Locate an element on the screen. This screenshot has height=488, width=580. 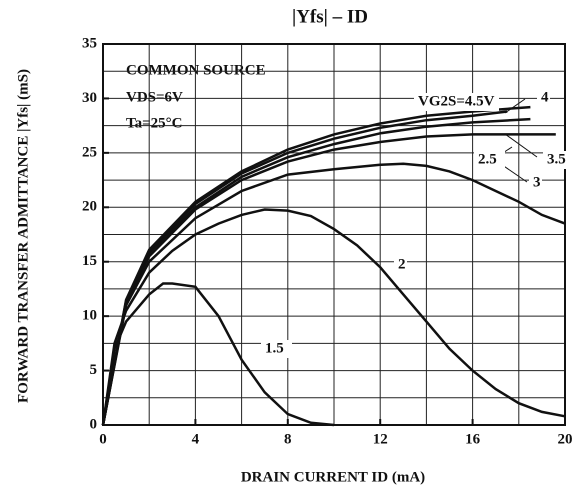
y-tick-label: 30 is located at coordinates (89, 98).